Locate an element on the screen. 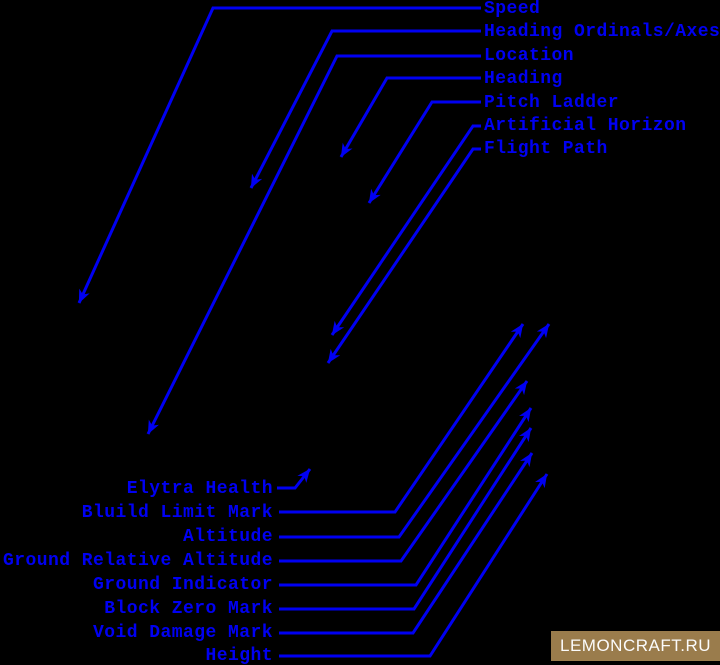  block-zero-mark-arrow is located at coordinates (406, 519).